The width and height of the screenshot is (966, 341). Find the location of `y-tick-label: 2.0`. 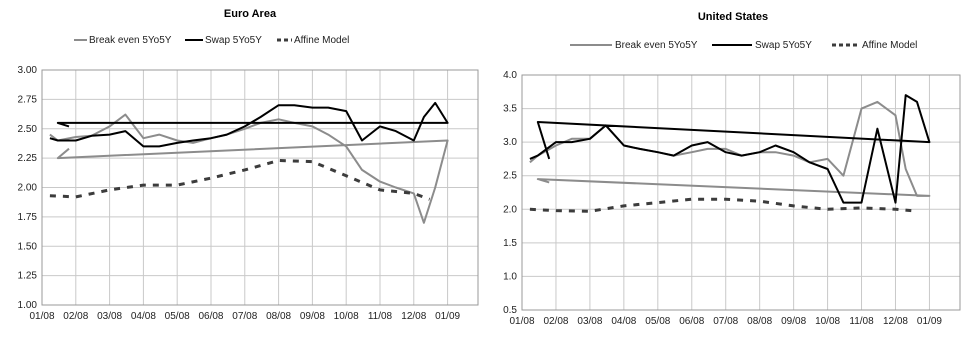

y-tick-label: 2.0 is located at coordinates (510, 209).